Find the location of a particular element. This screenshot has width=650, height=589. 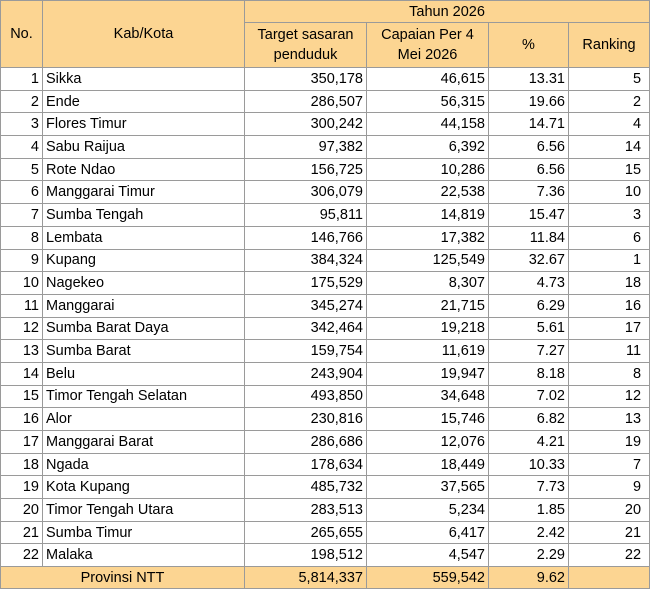

table-row: 5 Rote Ndao 156,725 10,286 6.56 15 is located at coordinates (325, 169).